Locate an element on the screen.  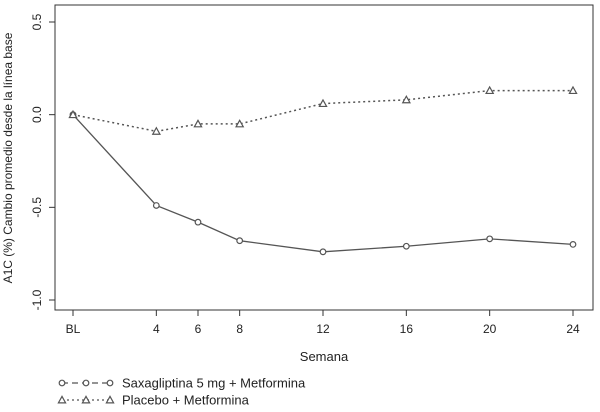
y-axis: 0.5 0.0 -0.5 -1.0 is located at coordinates (43, 161).